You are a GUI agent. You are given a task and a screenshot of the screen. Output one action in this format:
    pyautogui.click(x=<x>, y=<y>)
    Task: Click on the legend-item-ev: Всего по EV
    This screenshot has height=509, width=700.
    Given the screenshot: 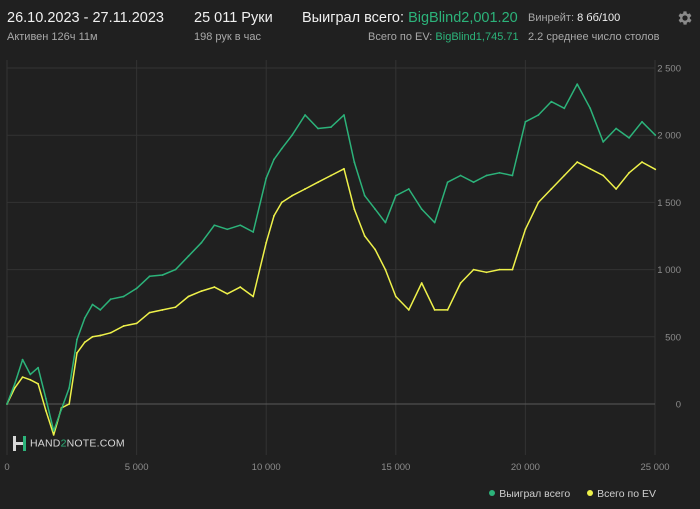 What is the action you would take?
    pyautogui.click(x=621, y=494)
    